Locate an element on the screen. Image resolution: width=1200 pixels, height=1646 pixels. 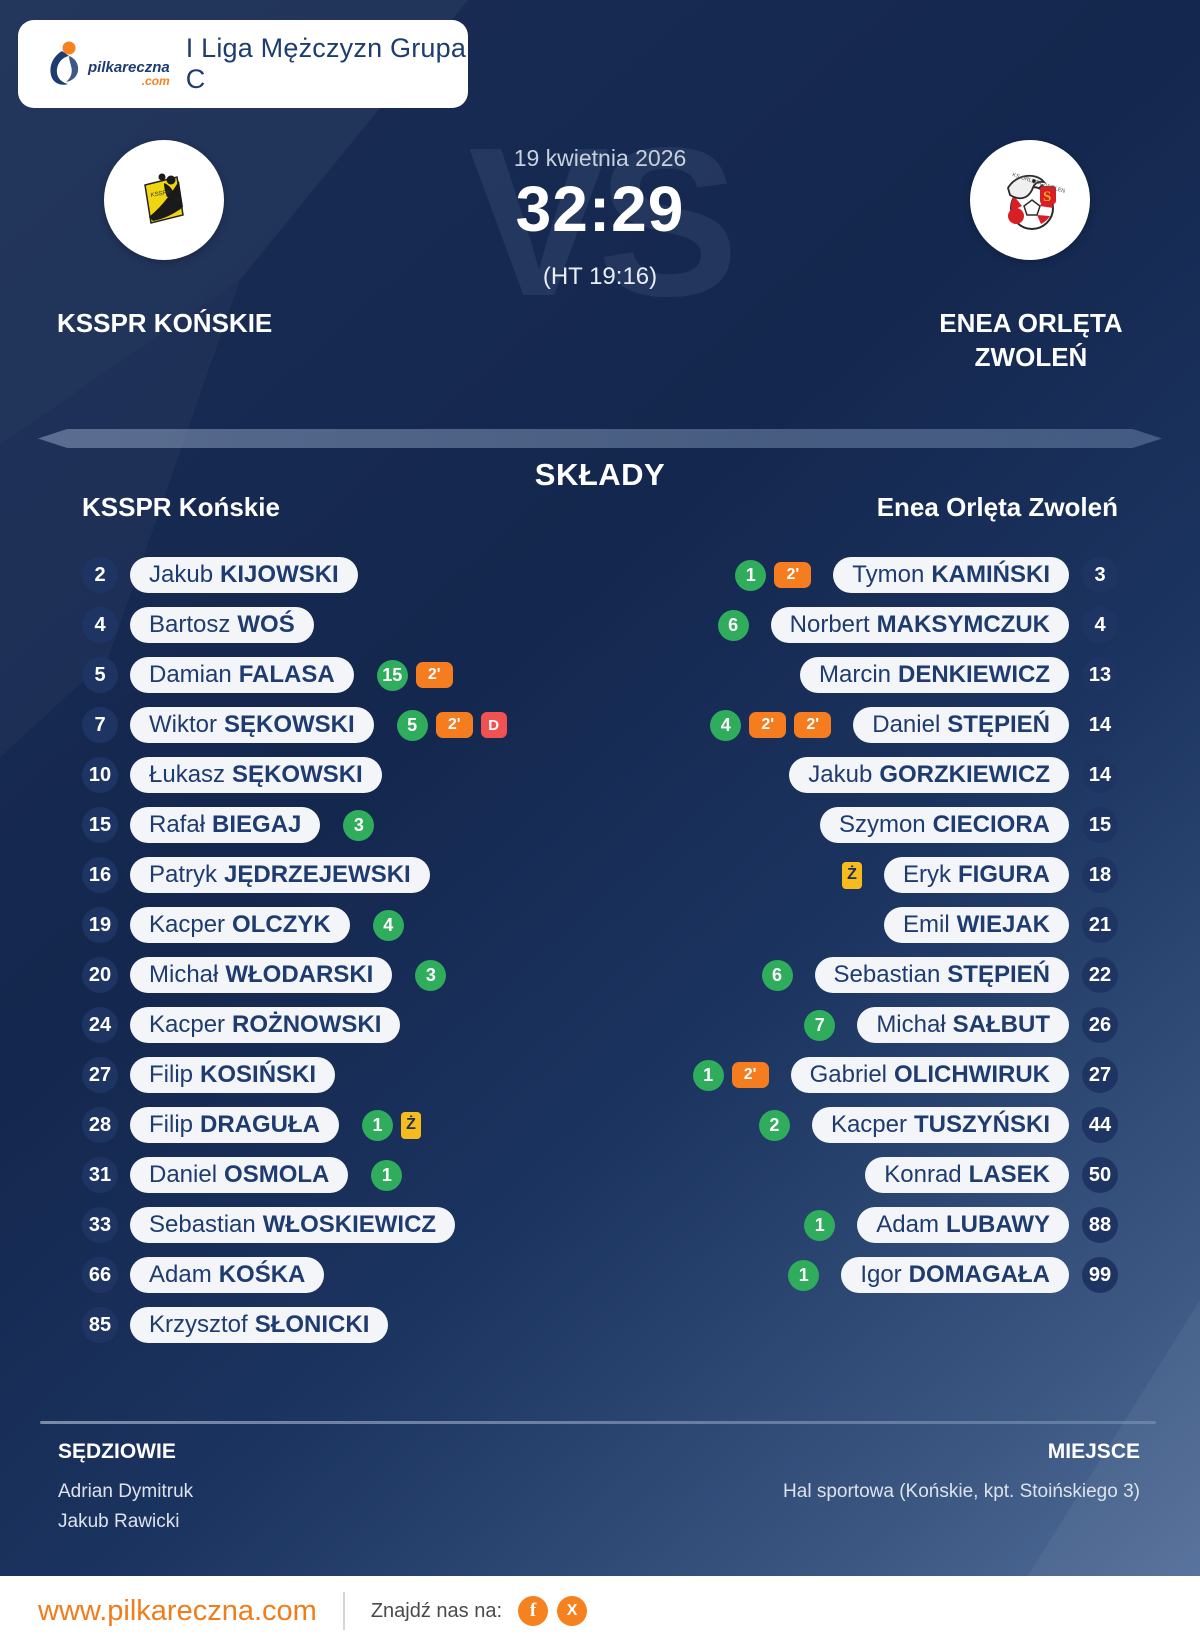
player-number: 7 is located at coordinates (100, 725).